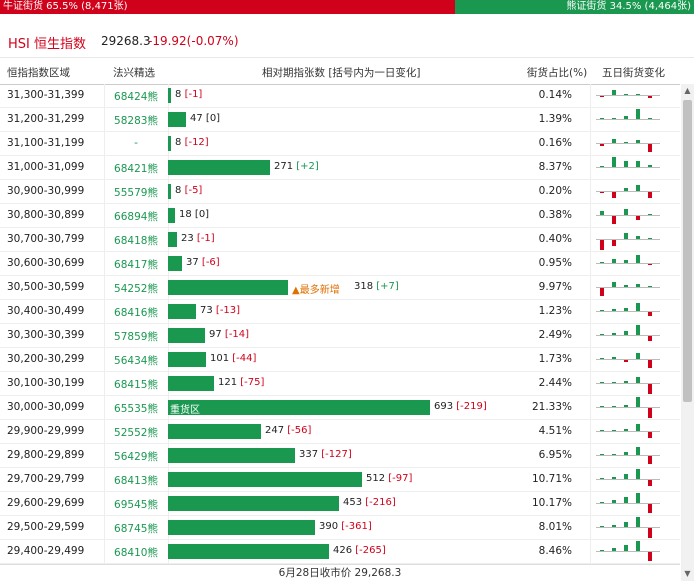  What do you see at coordinates (340, 528) in the screenshot?
I see `table-row: 29,500-29,599 68745熊 390 [-361] 8.01%` at bounding box center [340, 528].